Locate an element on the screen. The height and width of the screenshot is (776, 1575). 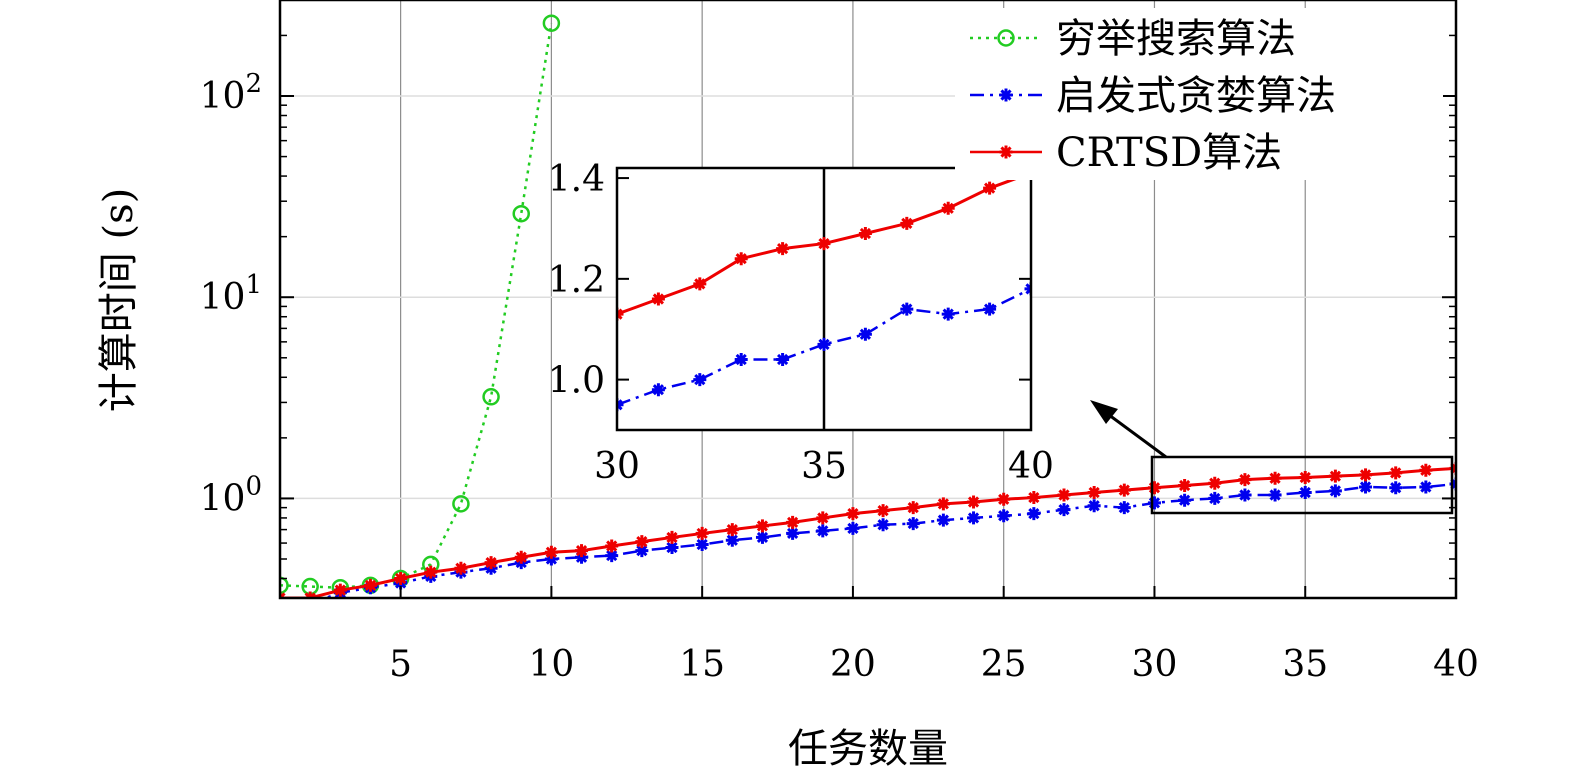
inset-series-CRTSD算法 is located at coordinates (824, 244).